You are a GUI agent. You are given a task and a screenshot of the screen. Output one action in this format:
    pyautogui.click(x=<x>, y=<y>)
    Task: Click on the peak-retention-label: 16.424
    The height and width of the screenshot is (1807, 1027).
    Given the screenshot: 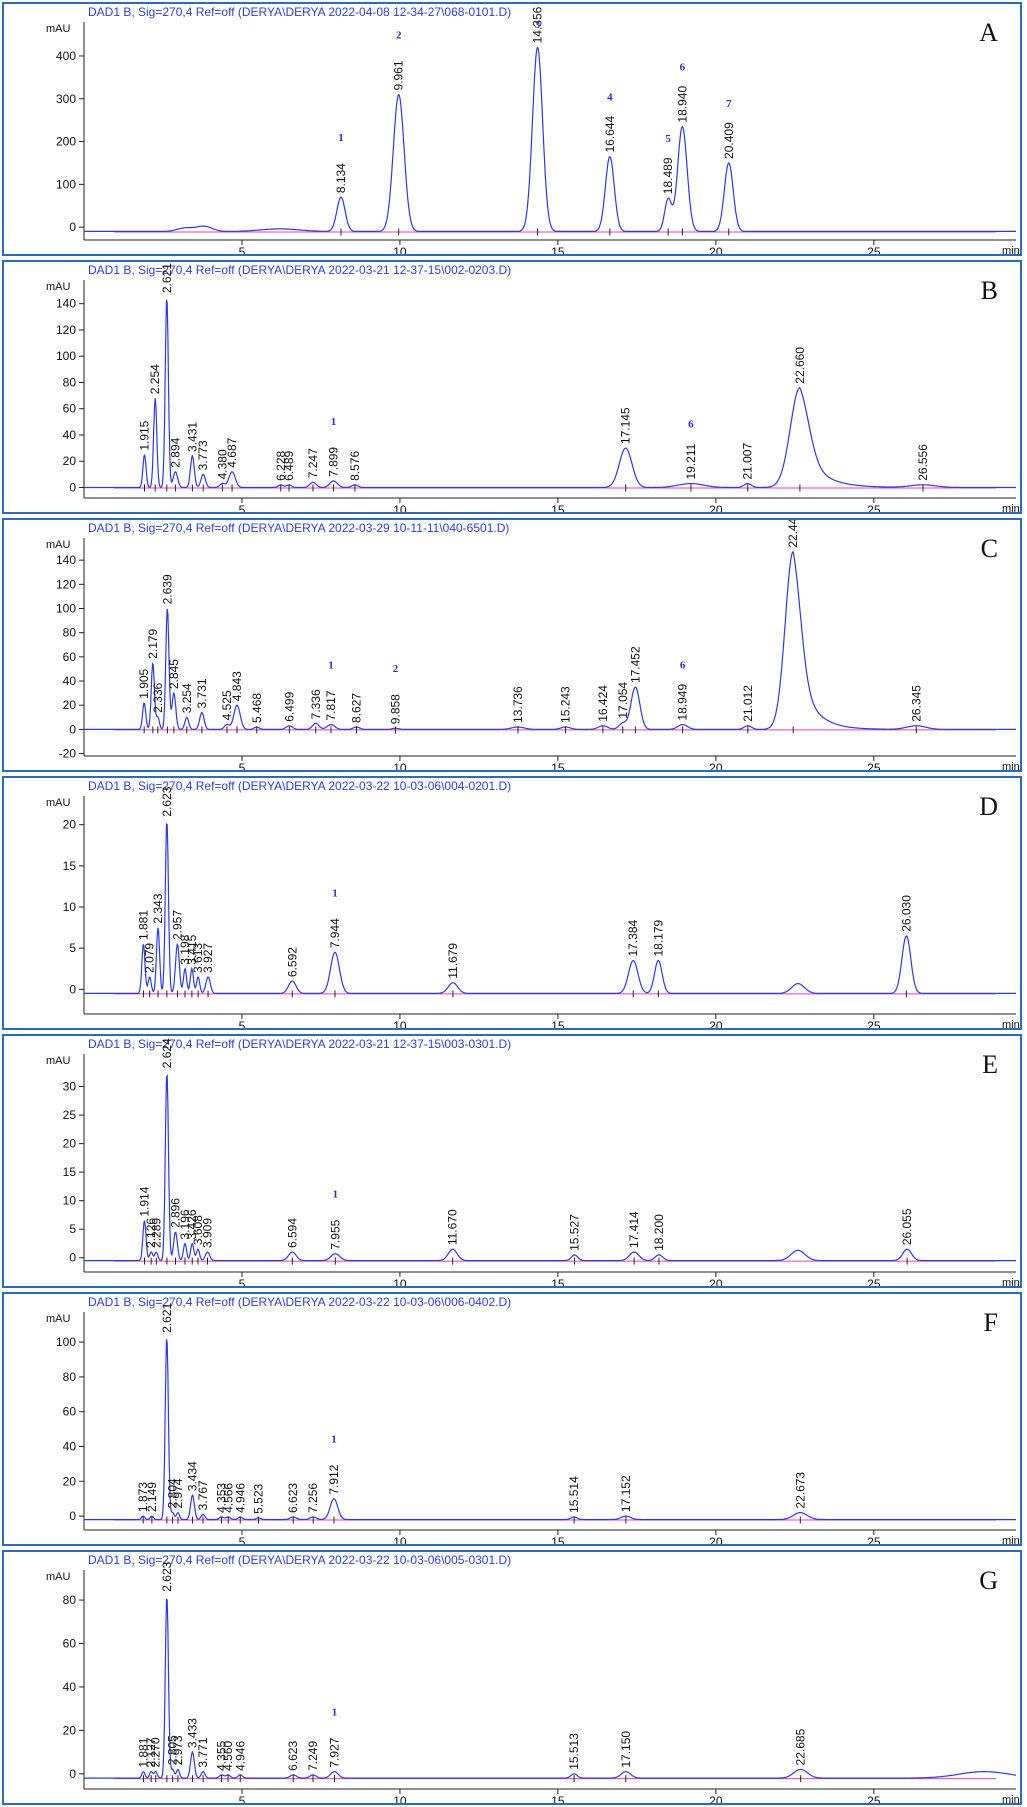 What is the action you would take?
    pyautogui.click(x=603, y=703)
    